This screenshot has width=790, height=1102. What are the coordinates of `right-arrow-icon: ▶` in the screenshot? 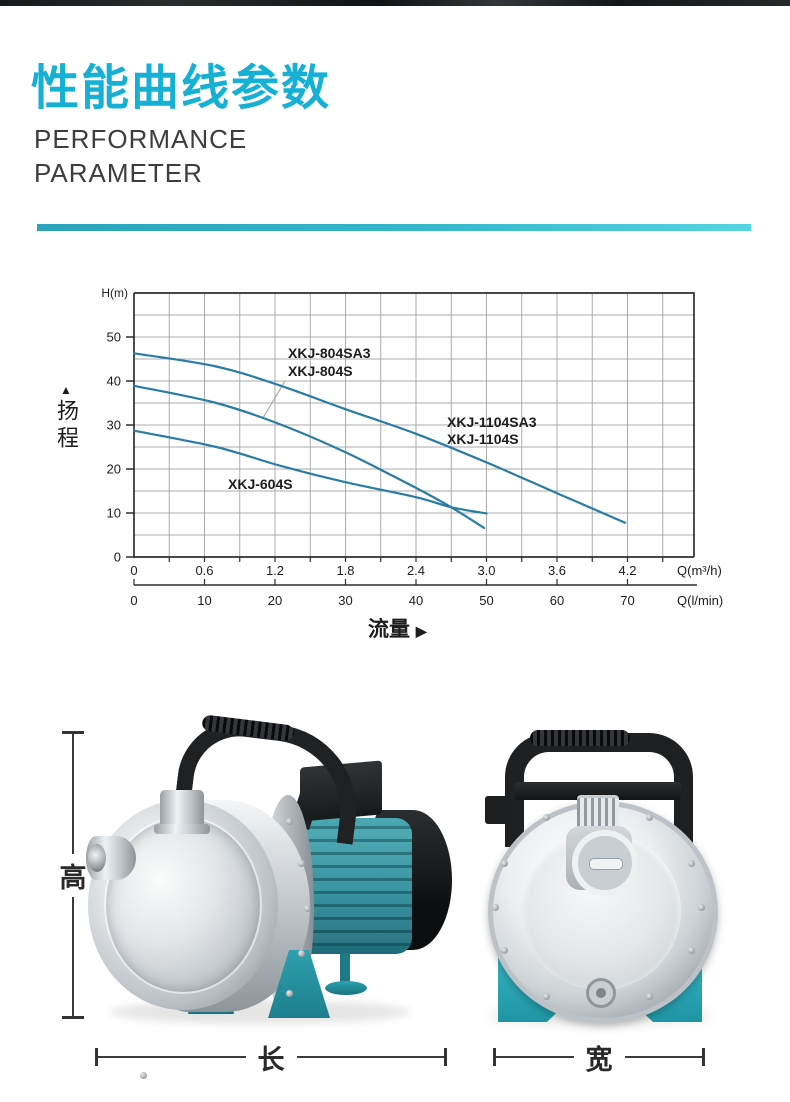 It's located at (421, 631).